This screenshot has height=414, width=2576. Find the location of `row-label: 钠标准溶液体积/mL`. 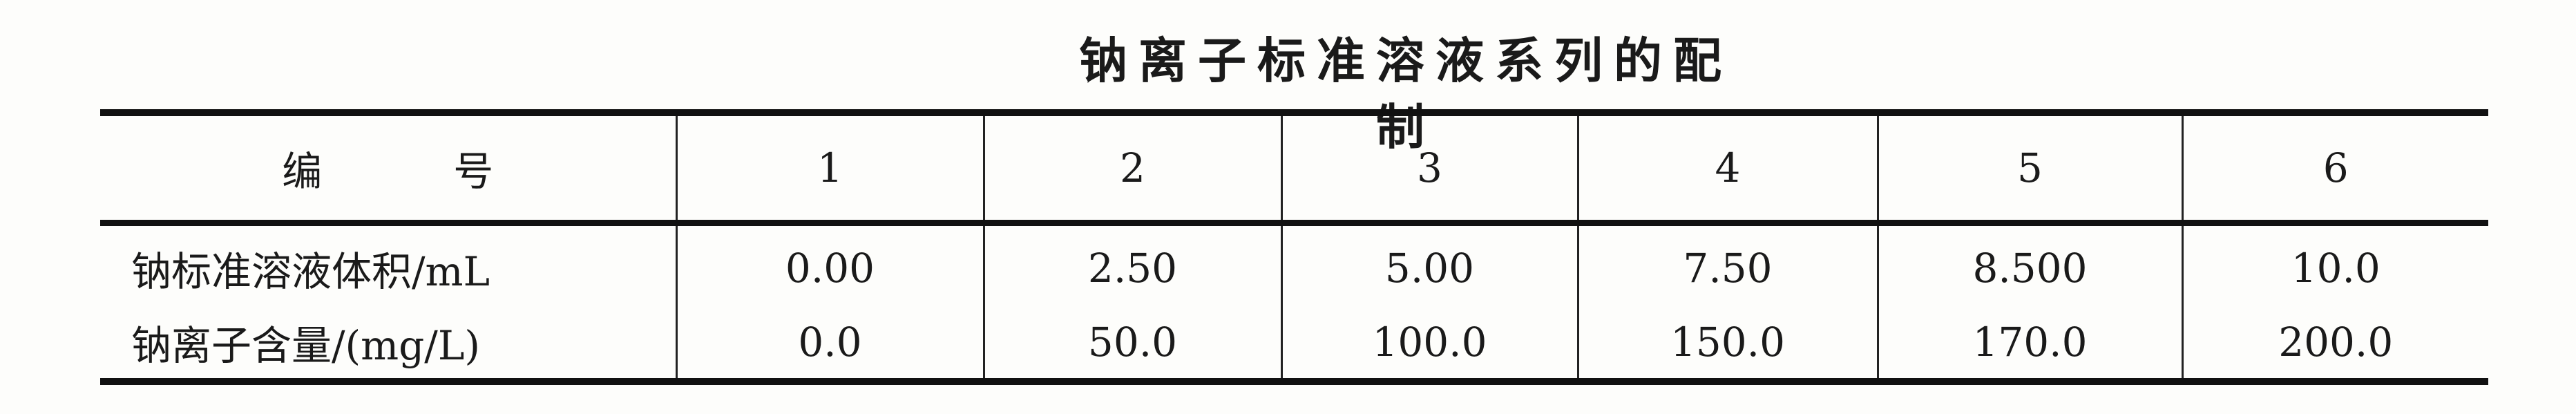

row-label: 钠标准溶液体积/mL is located at coordinates (310, 271).